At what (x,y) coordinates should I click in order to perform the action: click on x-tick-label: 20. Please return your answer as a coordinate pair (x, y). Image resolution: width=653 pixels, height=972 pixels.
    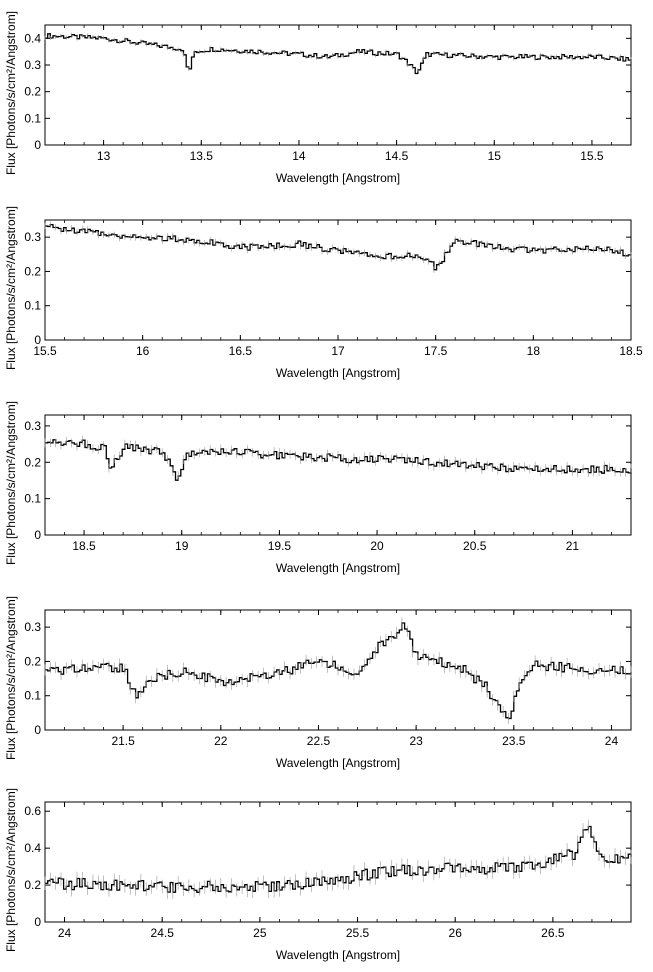
    Looking at the image, I should click on (377, 546).